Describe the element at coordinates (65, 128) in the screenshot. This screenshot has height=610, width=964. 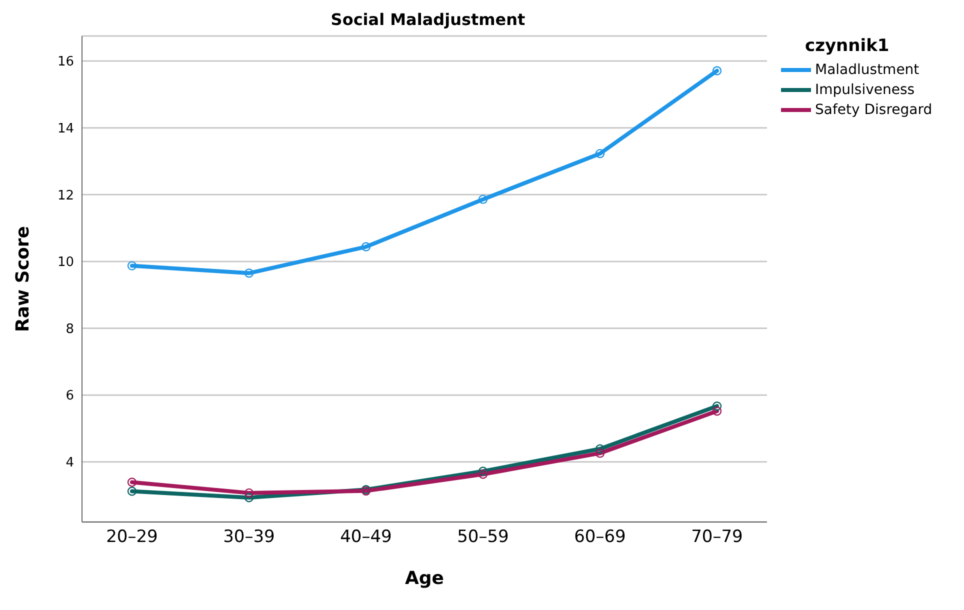
I see `y-tick-label: 14` at that location.